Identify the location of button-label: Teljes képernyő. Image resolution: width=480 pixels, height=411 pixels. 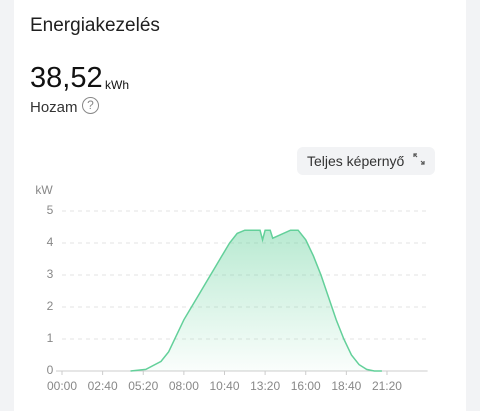
(356, 161).